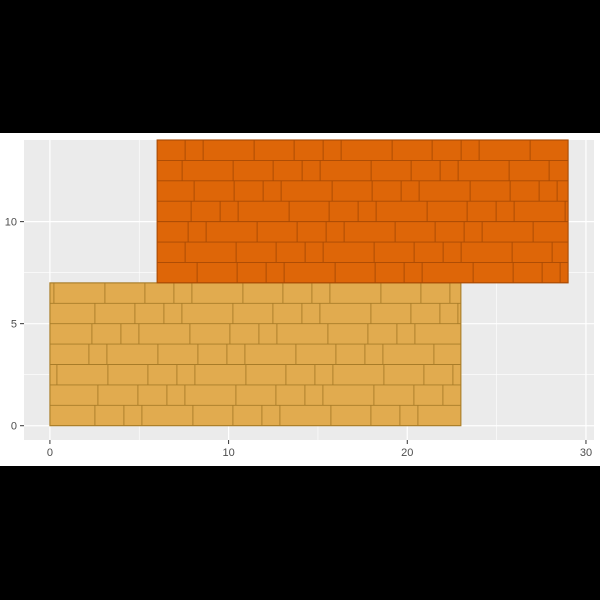 The height and width of the screenshot is (600, 600). I want to click on x-tick-label: 20, so click(407, 453).